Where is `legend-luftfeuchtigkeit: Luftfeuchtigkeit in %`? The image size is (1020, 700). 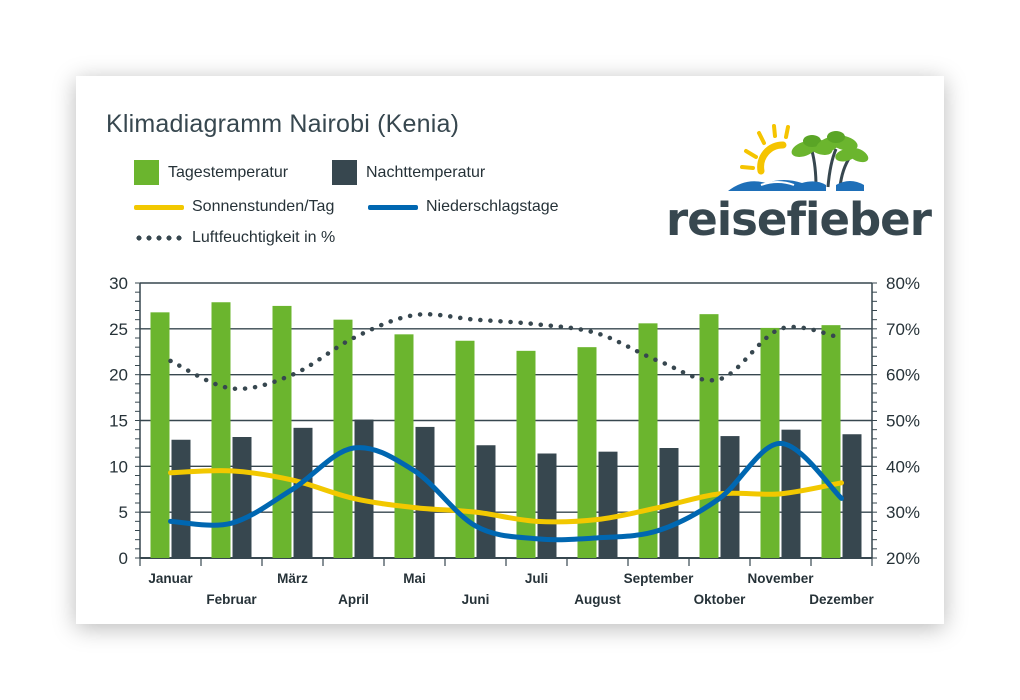
legend-luftfeuchtigkeit: Luftfeuchtigkeit in % is located at coordinates (234, 238).